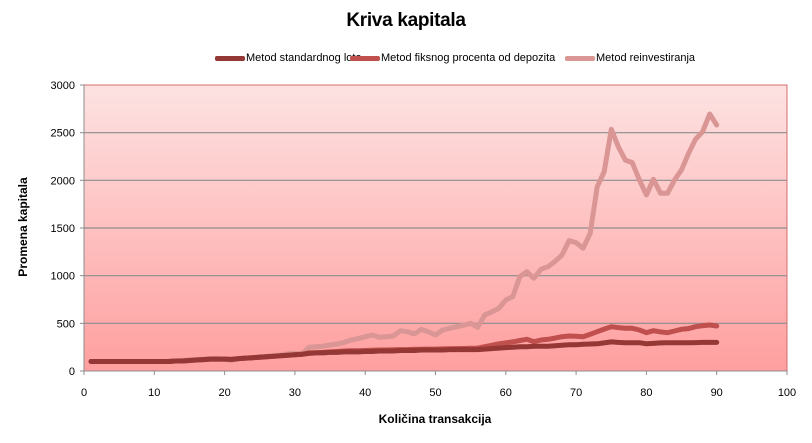 This screenshot has width=812, height=443. Describe the element at coordinates (580, 58) in the screenshot. I see `legend-swatch-reinvest` at that location.